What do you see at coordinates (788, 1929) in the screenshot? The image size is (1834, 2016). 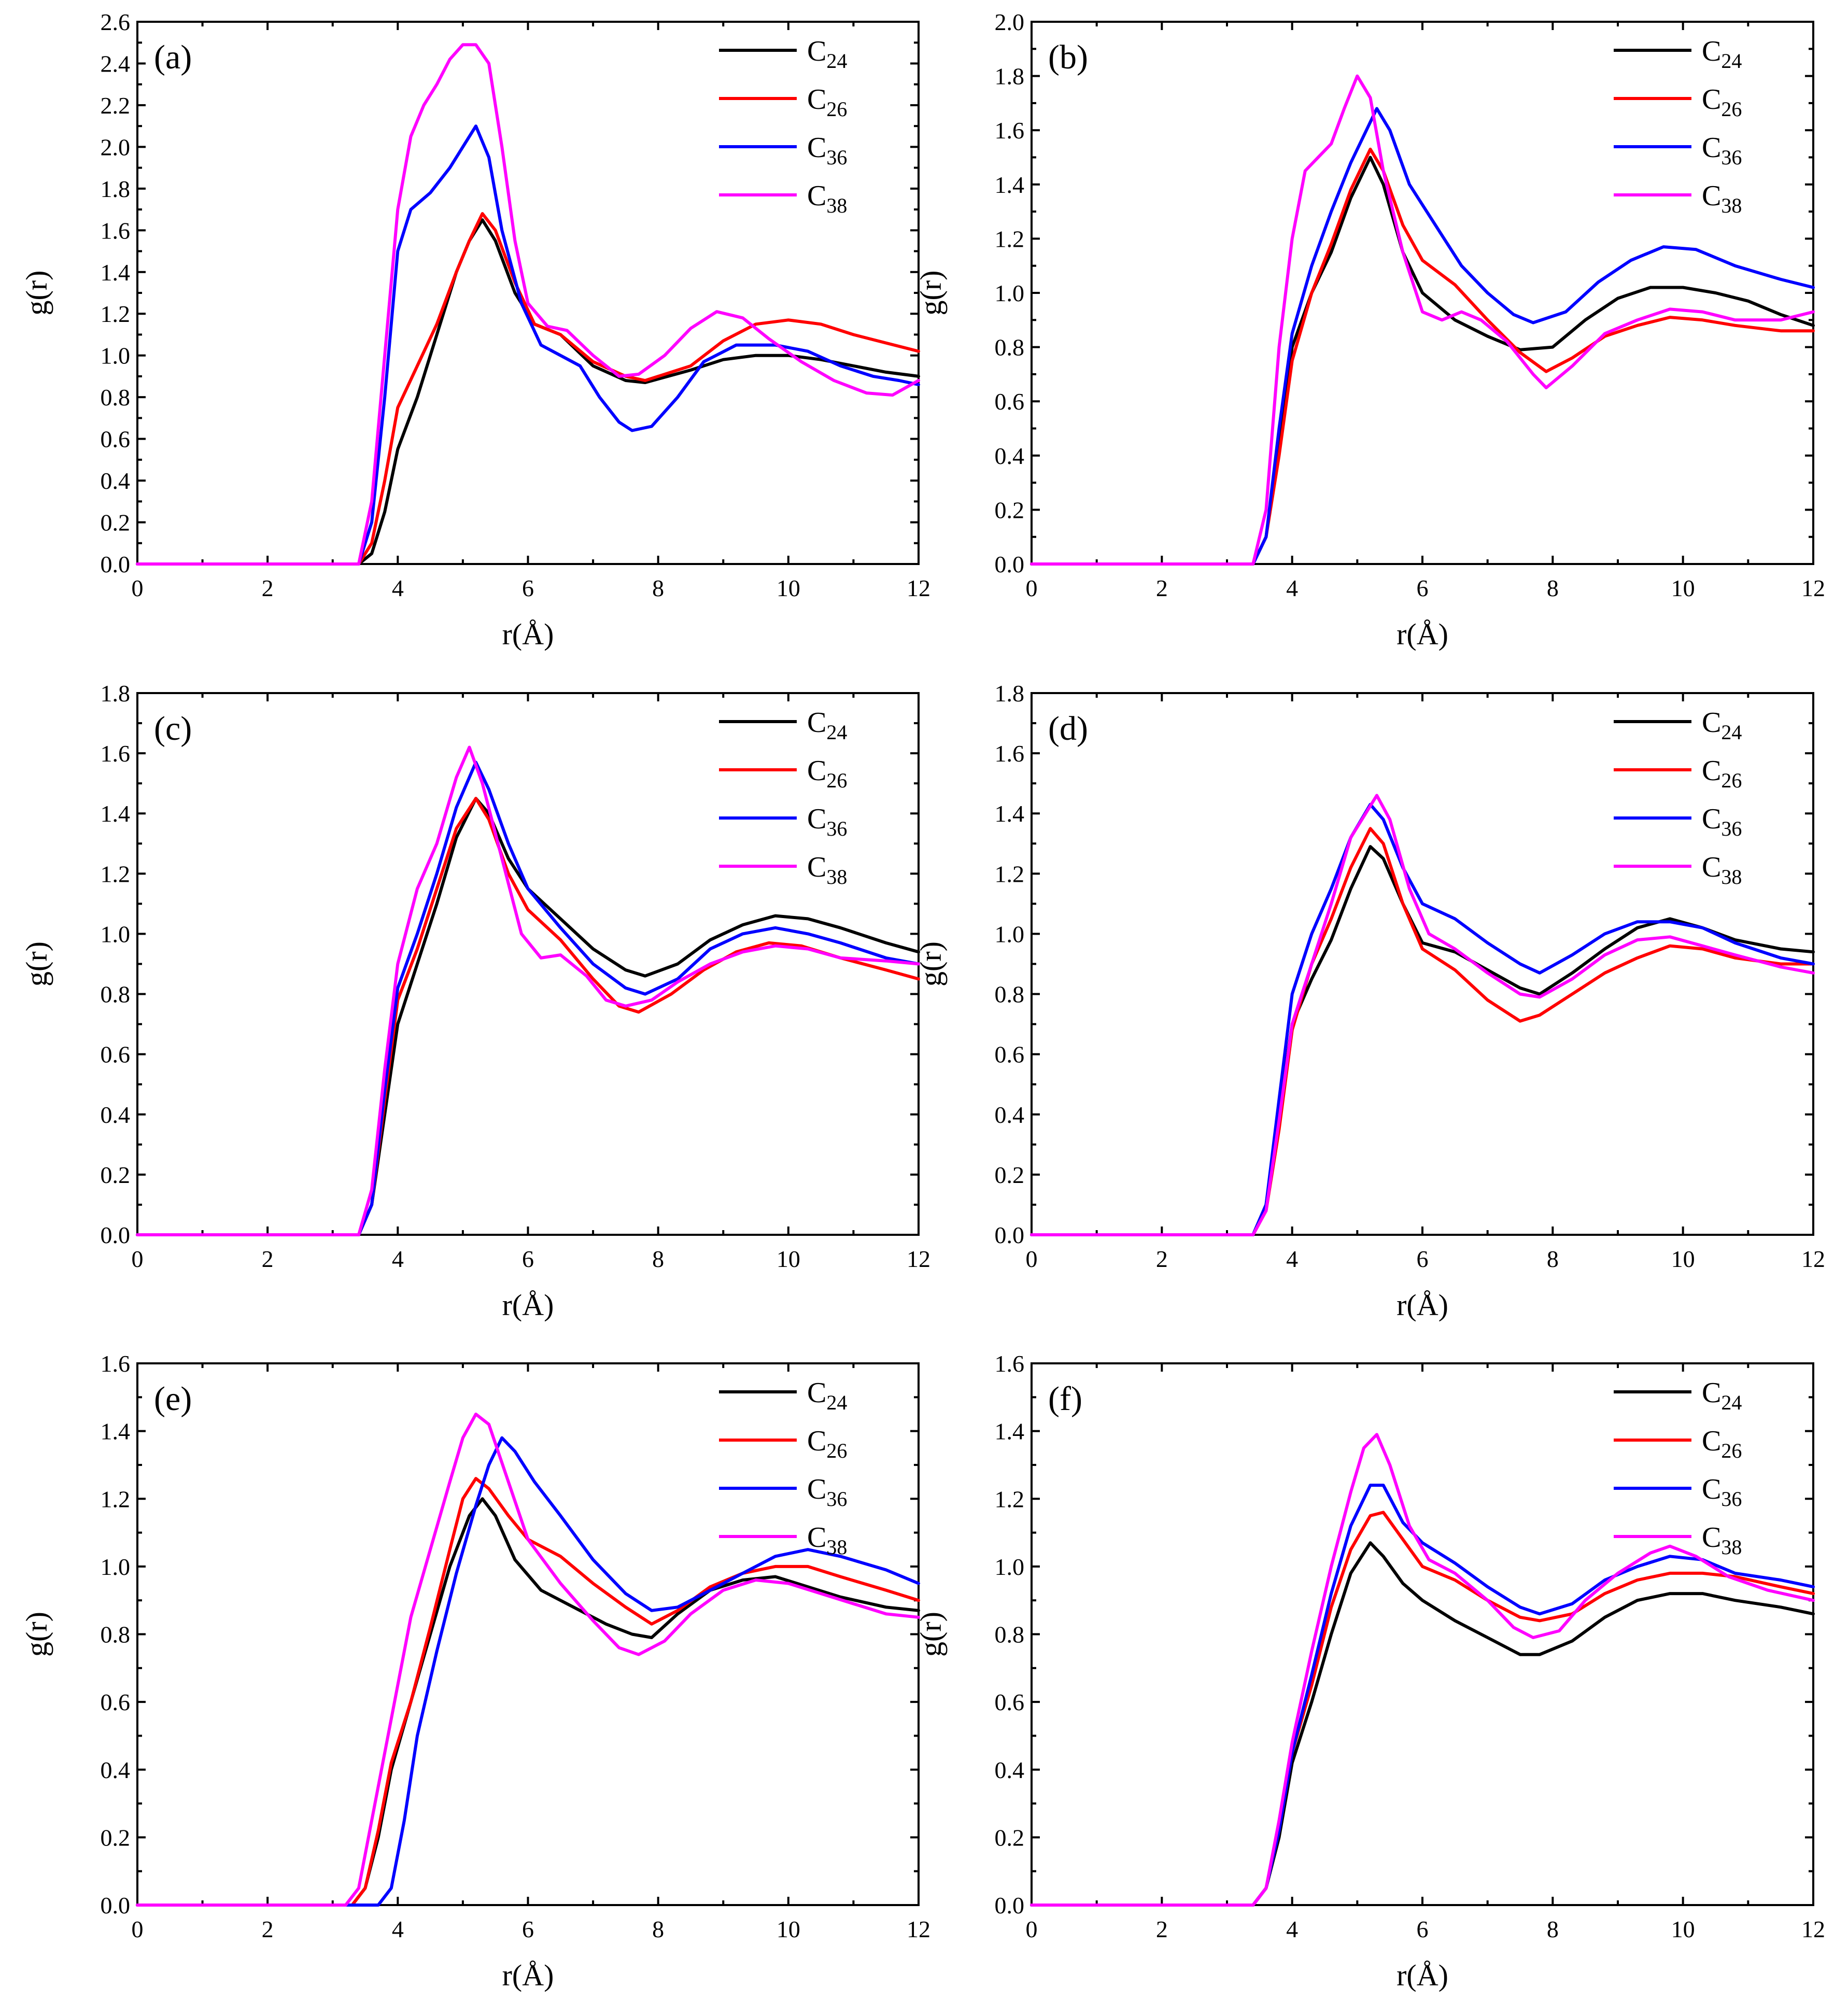 I see `x-tick-label: 10` at bounding box center [788, 1929].